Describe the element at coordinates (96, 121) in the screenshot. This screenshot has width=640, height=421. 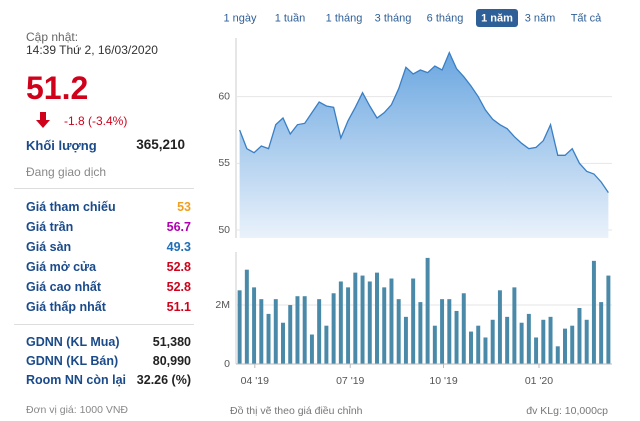
I see `change: -1.8 (-3.4%)` at that location.